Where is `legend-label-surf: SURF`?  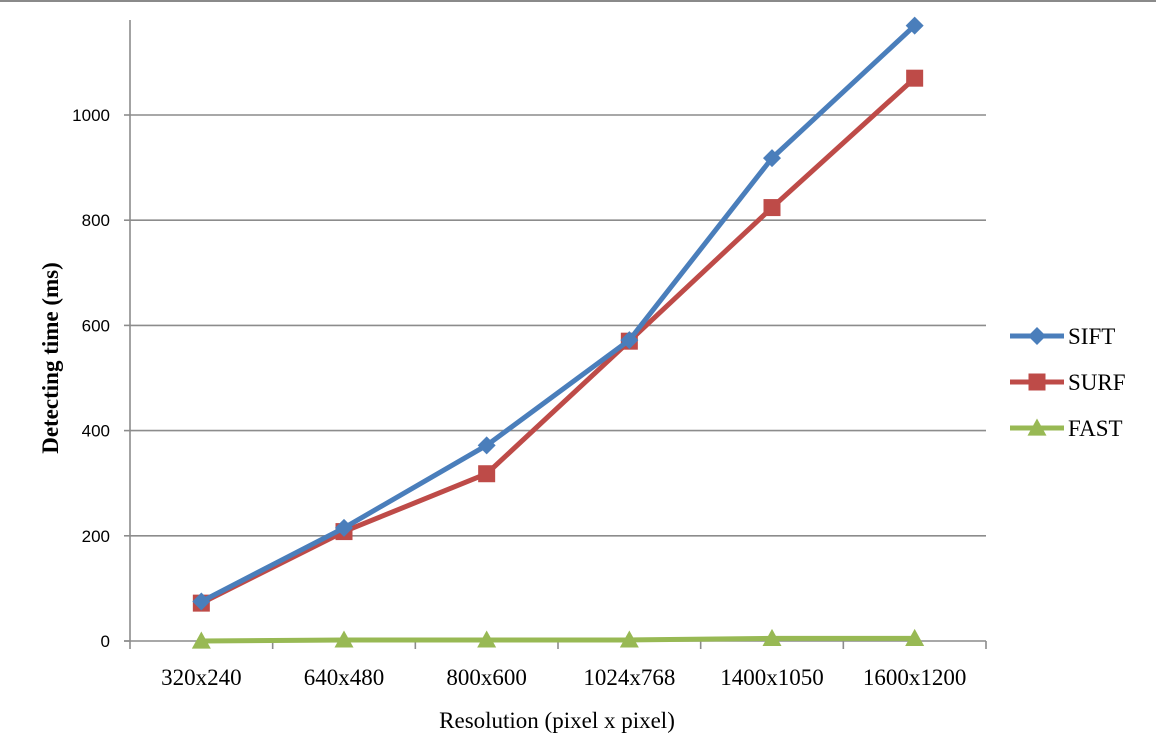 legend-label-surf: SURF is located at coordinates (1097, 382).